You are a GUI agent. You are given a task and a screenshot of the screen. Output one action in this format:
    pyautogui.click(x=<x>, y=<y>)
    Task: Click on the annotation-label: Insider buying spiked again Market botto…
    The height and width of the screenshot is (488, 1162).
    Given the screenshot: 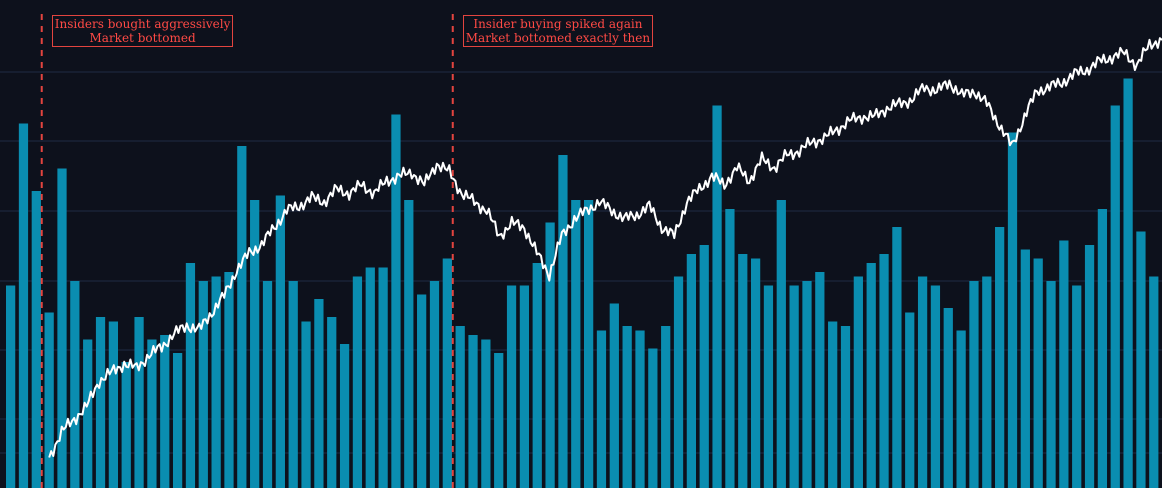 What is the action you would take?
    pyautogui.click(x=558, y=31)
    